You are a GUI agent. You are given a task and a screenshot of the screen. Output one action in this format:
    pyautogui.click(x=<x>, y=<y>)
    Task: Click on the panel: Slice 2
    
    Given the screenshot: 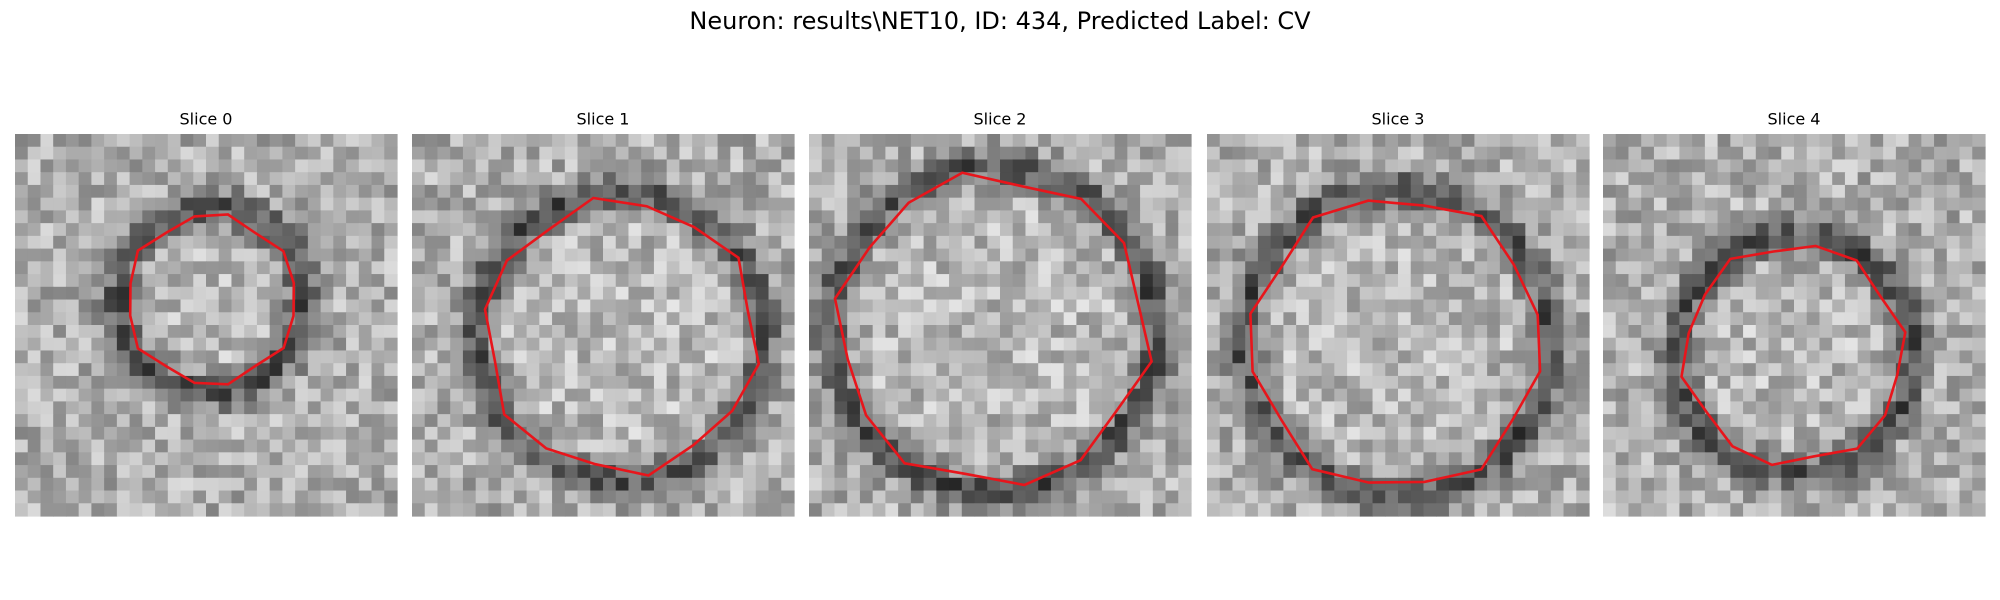 What is the action you would take?
    pyautogui.click(x=1000, y=313)
    